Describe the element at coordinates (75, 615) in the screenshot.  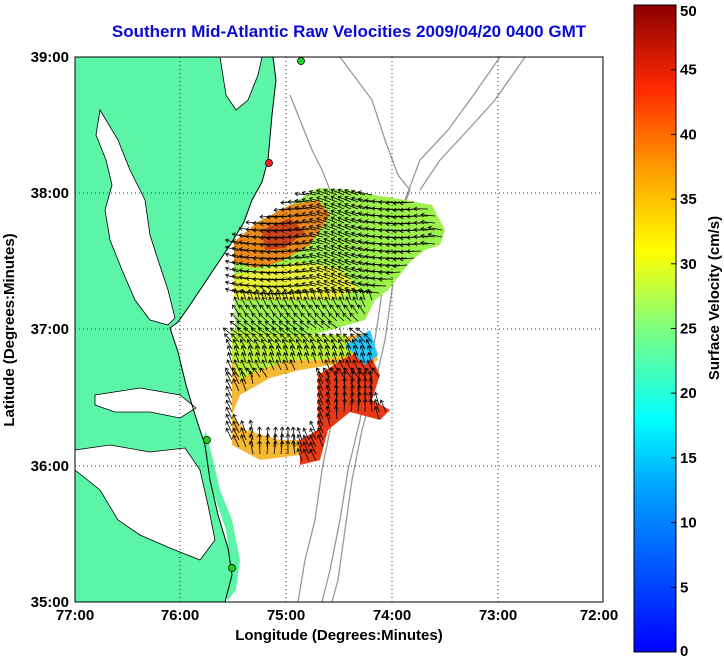
I see `x-tick-label: 77:00` at that location.